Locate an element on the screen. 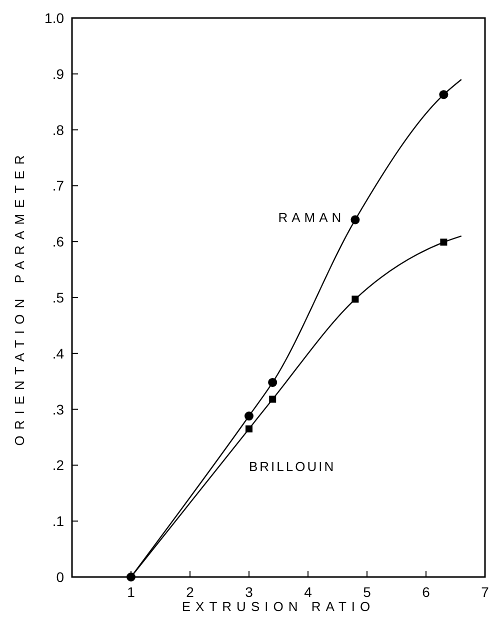  x-tick-label: 6 is located at coordinates (426, 592).